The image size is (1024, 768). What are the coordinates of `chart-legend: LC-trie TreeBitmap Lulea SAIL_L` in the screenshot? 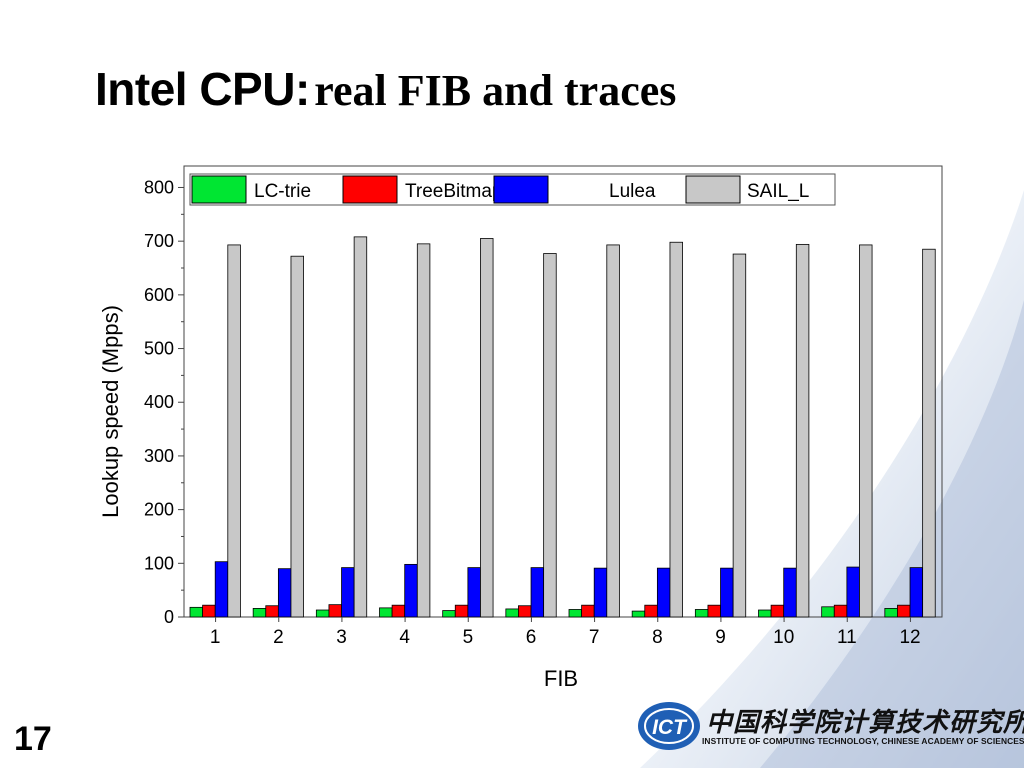 It's located at (512, 189).